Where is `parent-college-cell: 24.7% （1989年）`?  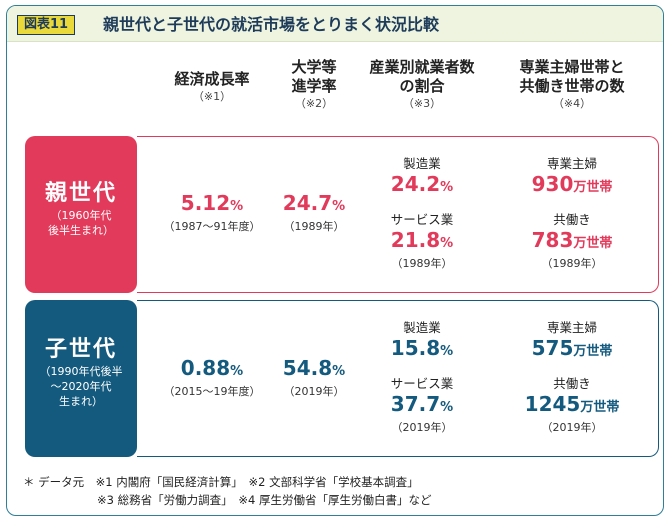 parent-college-cell: 24.7% （1989年） is located at coordinates (314, 212).